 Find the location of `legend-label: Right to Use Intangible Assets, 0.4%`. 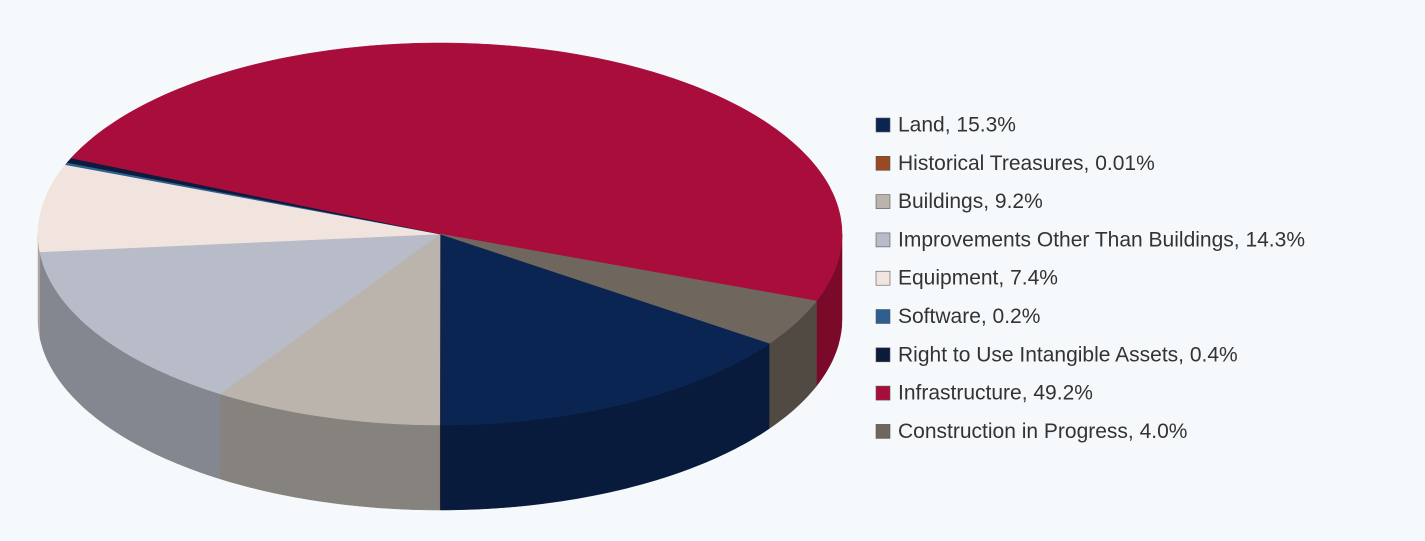

legend-label: Right to Use Intangible Assets, 0.4% is located at coordinates (1068, 354).